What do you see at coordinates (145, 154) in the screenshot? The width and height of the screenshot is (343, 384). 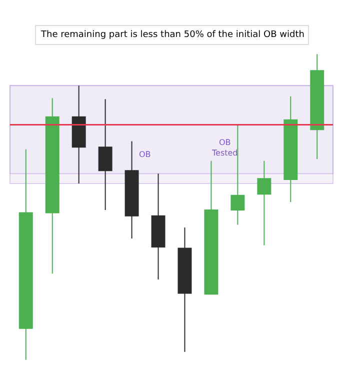 I see `band-label: OB` at bounding box center [145, 154].